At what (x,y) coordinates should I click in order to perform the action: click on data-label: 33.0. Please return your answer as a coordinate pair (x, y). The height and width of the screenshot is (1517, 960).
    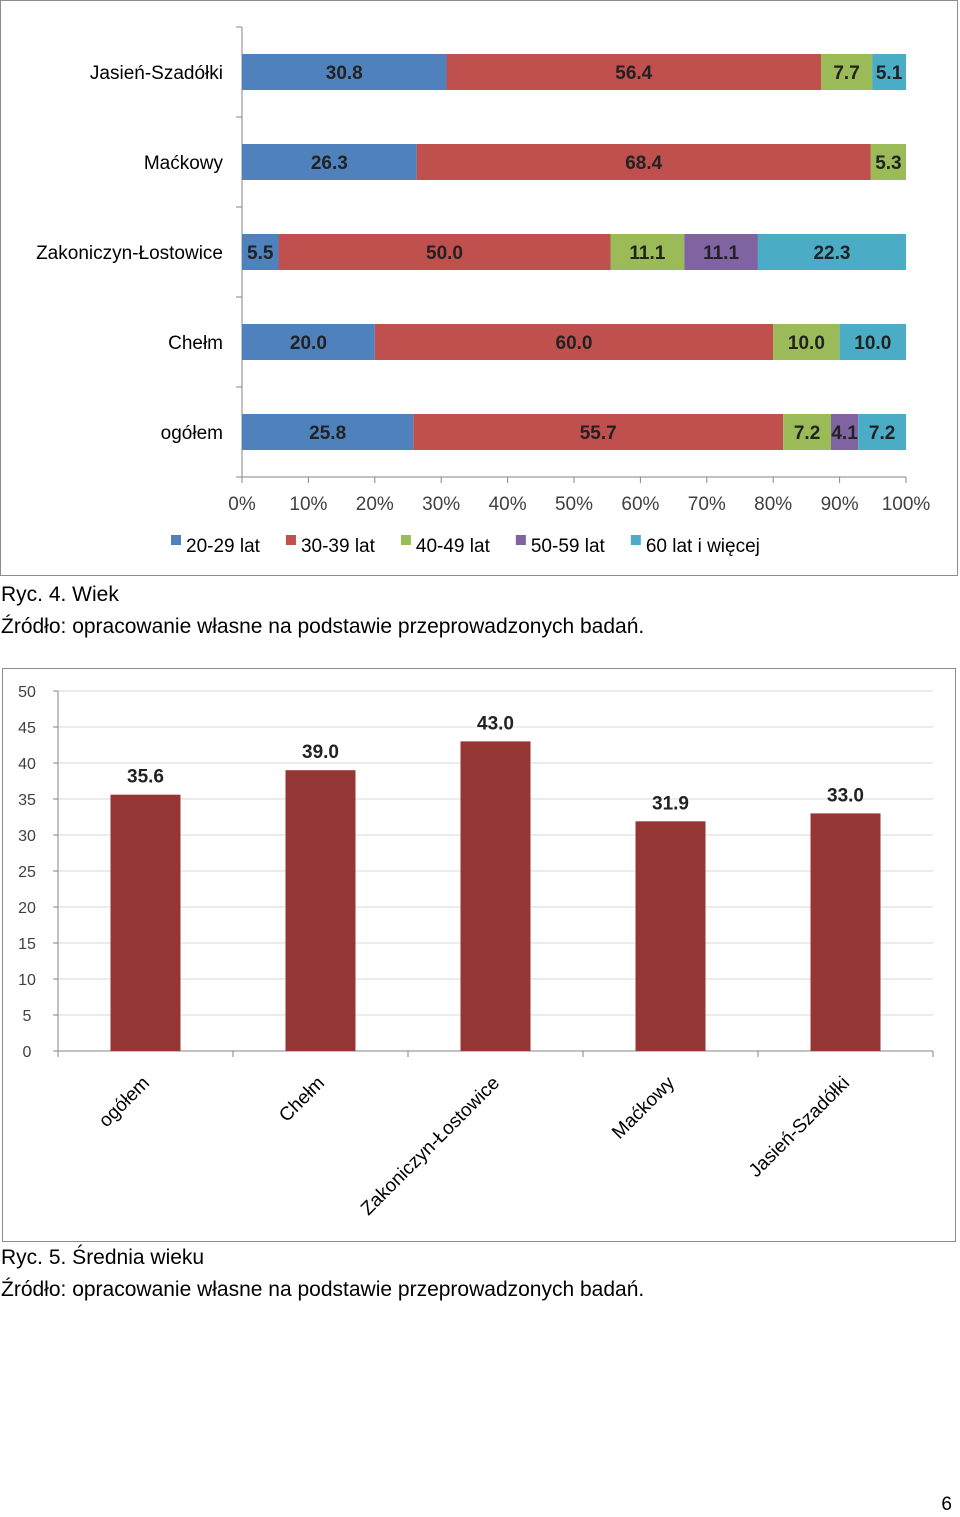
    Looking at the image, I should click on (845, 795).